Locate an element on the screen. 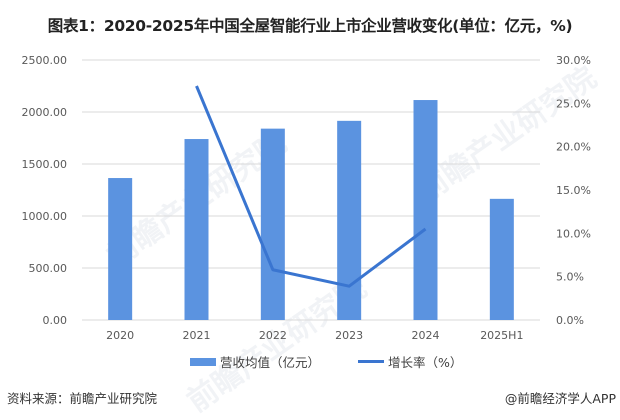 The height and width of the screenshot is (420, 620). y-right-tick: 10.0% is located at coordinates (573, 233).